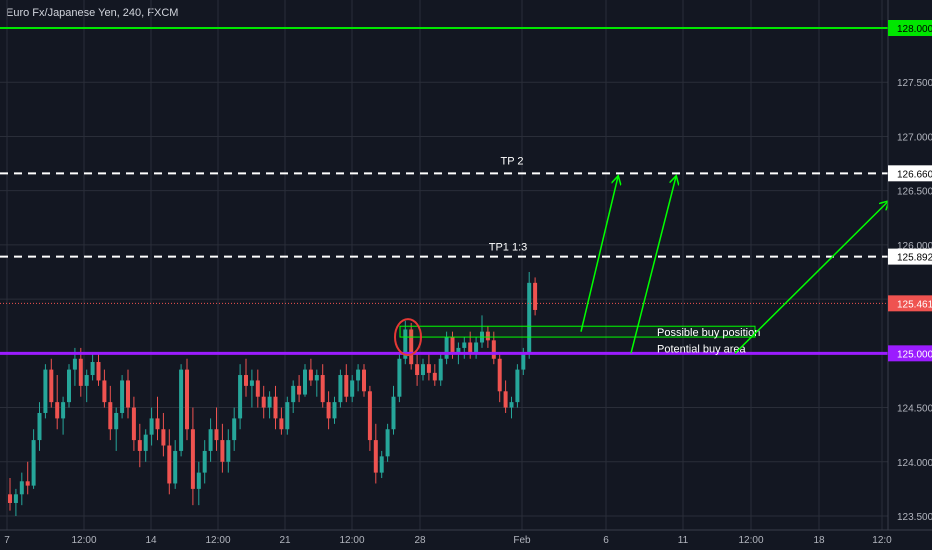  What do you see at coordinates (420, 540) in the screenshot?
I see `time-tick-label: 28` at bounding box center [420, 540].